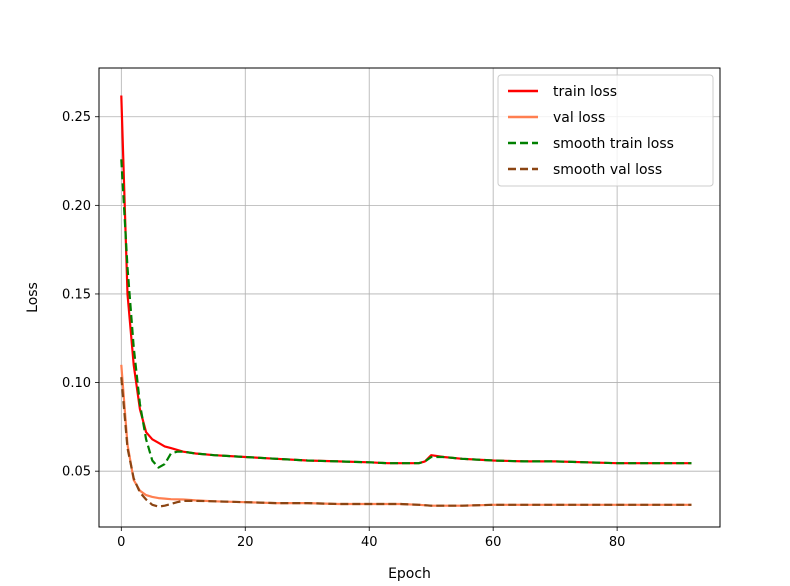  I want to click on y-tick-label: 0.05, so click(76, 472).